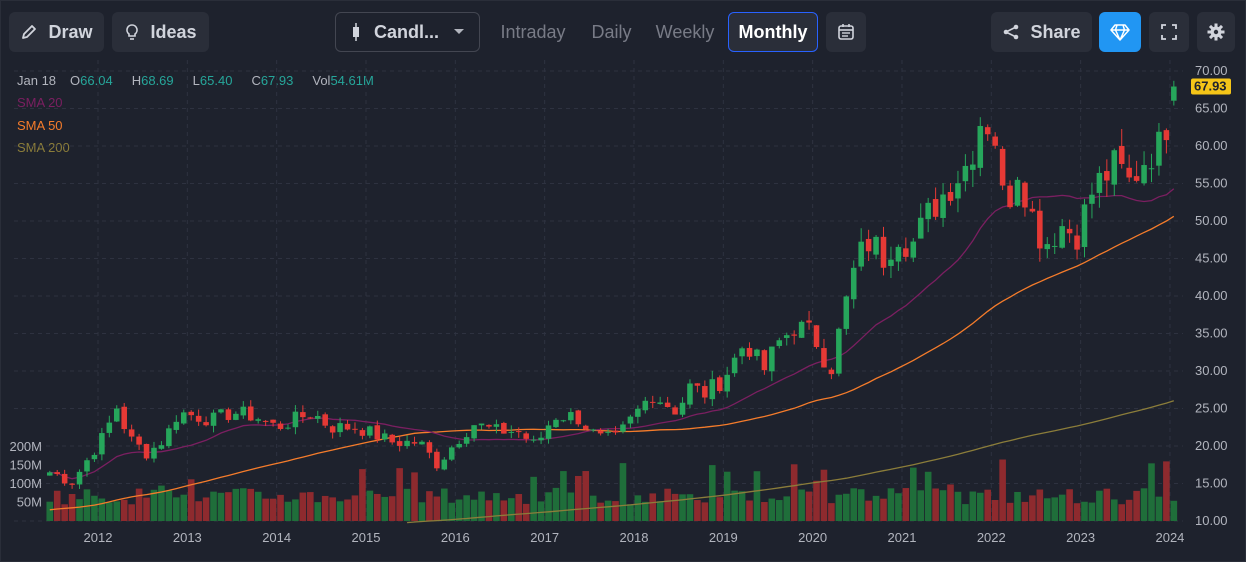 This screenshot has height=562, width=1246. Describe the element at coordinates (40, 125) in the screenshot. I see `legend-sma-50: SMA 50` at that location.